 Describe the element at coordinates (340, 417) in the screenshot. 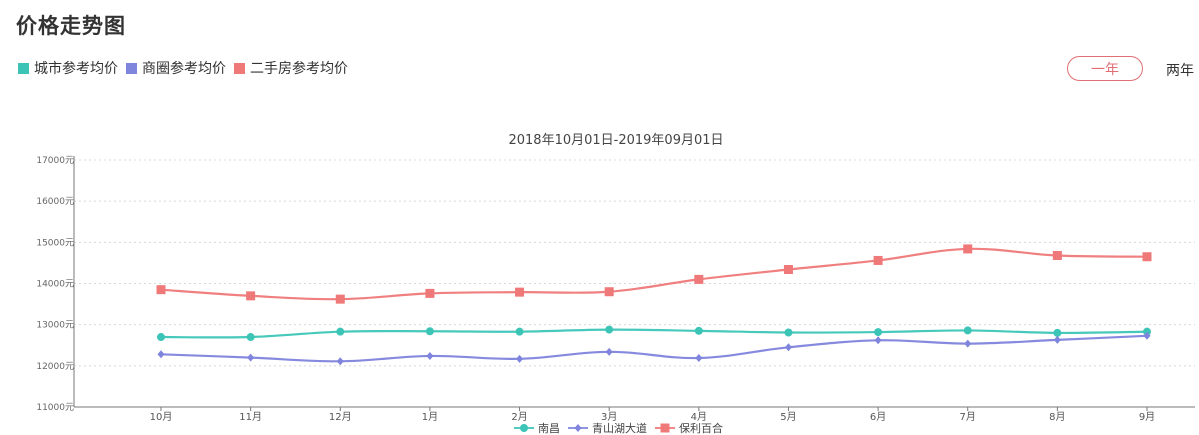

I see `x-tick-label: 12月` at that location.